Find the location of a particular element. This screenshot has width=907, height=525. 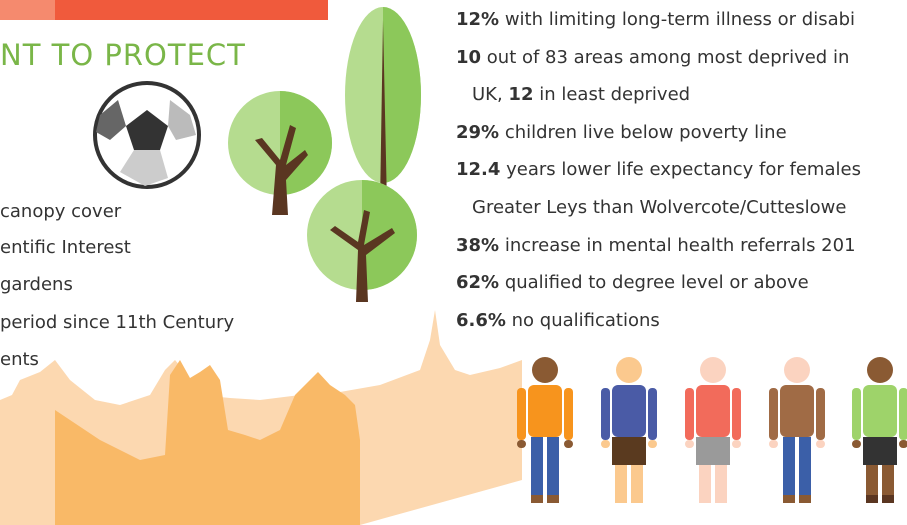

stat-text: in least deprived is located at coordinates (612, 95).